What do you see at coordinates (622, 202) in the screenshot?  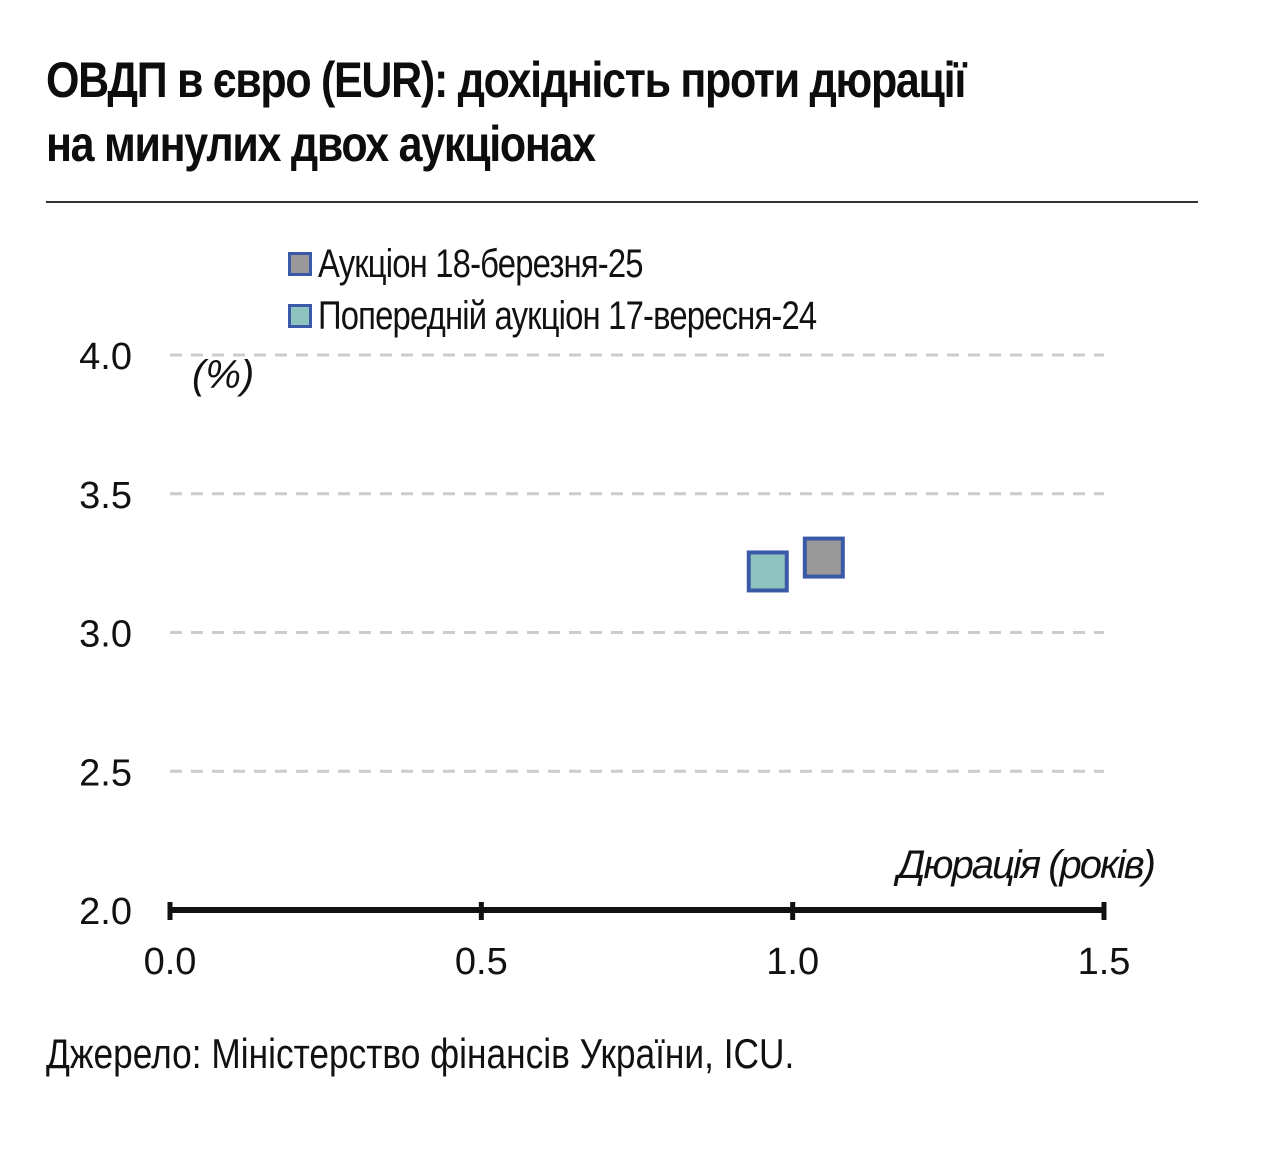 I see `title-divider` at bounding box center [622, 202].